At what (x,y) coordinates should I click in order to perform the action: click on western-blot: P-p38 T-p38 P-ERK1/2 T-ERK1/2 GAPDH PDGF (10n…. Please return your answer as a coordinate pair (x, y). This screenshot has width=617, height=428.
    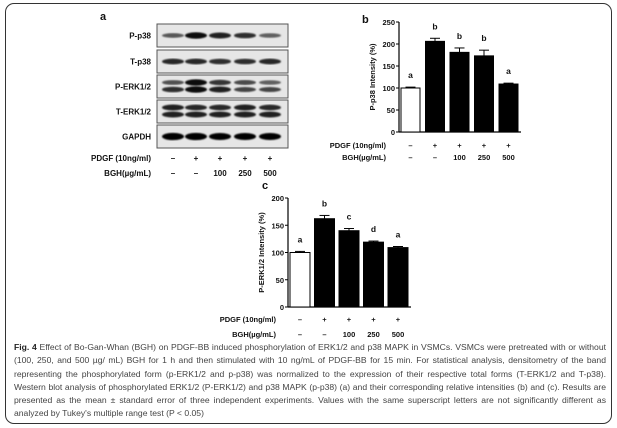
    Looking at the image, I should click on (190, 100).